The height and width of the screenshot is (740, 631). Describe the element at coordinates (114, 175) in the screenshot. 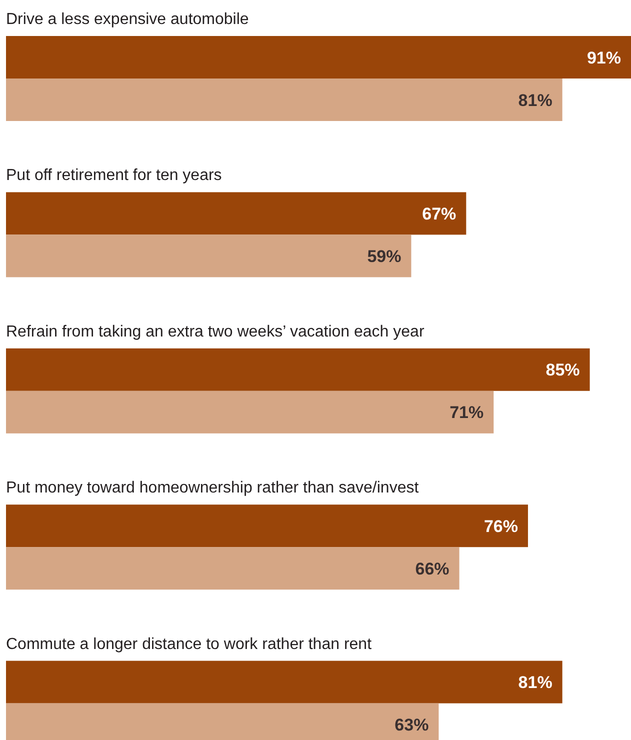

I see `y-tick-label: Put off retirement for ten years` at that location.